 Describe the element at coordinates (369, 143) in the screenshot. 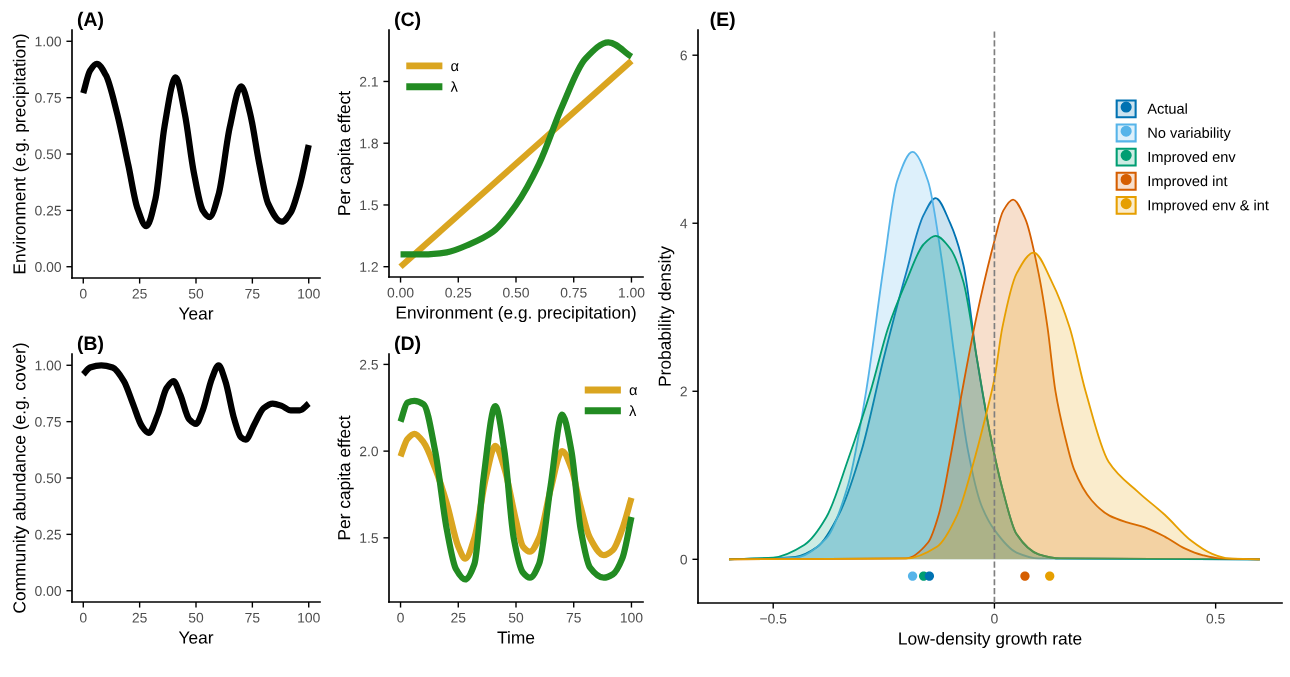

I see `y-tick-label: 1.8` at that location.